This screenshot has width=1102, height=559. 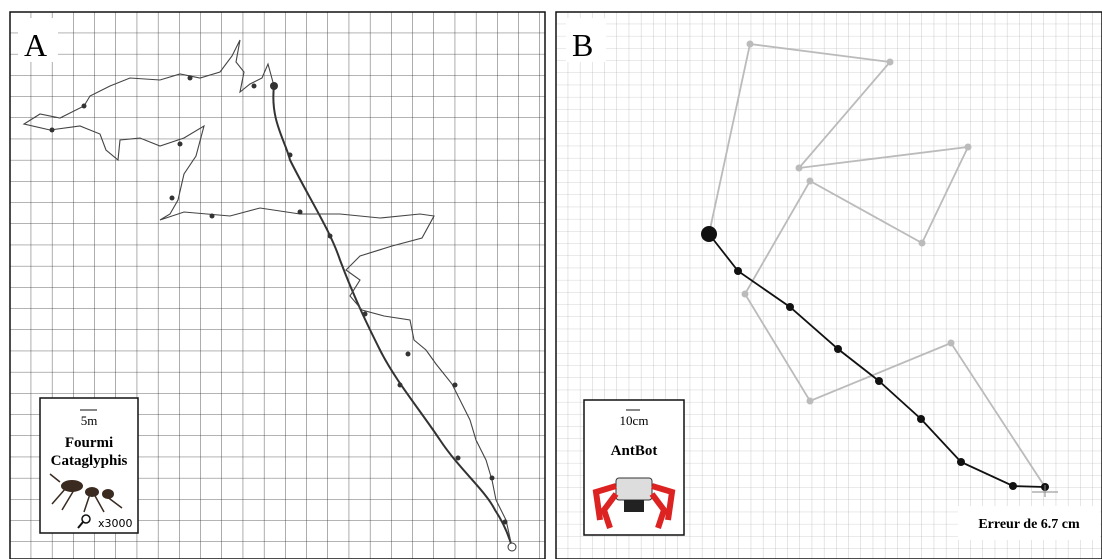 I want to click on inset-title: Fourmi, so click(x=89, y=443).